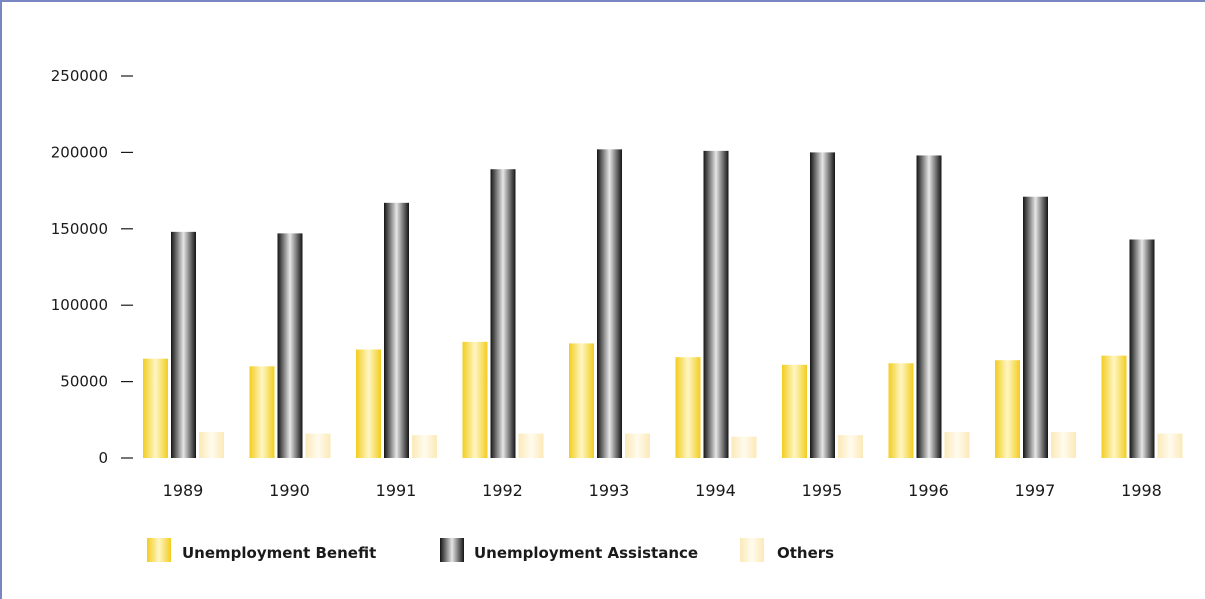 The image size is (1205, 599). What do you see at coordinates (1170, 445) in the screenshot?
I see `bar-others-1998` at bounding box center [1170, 445].